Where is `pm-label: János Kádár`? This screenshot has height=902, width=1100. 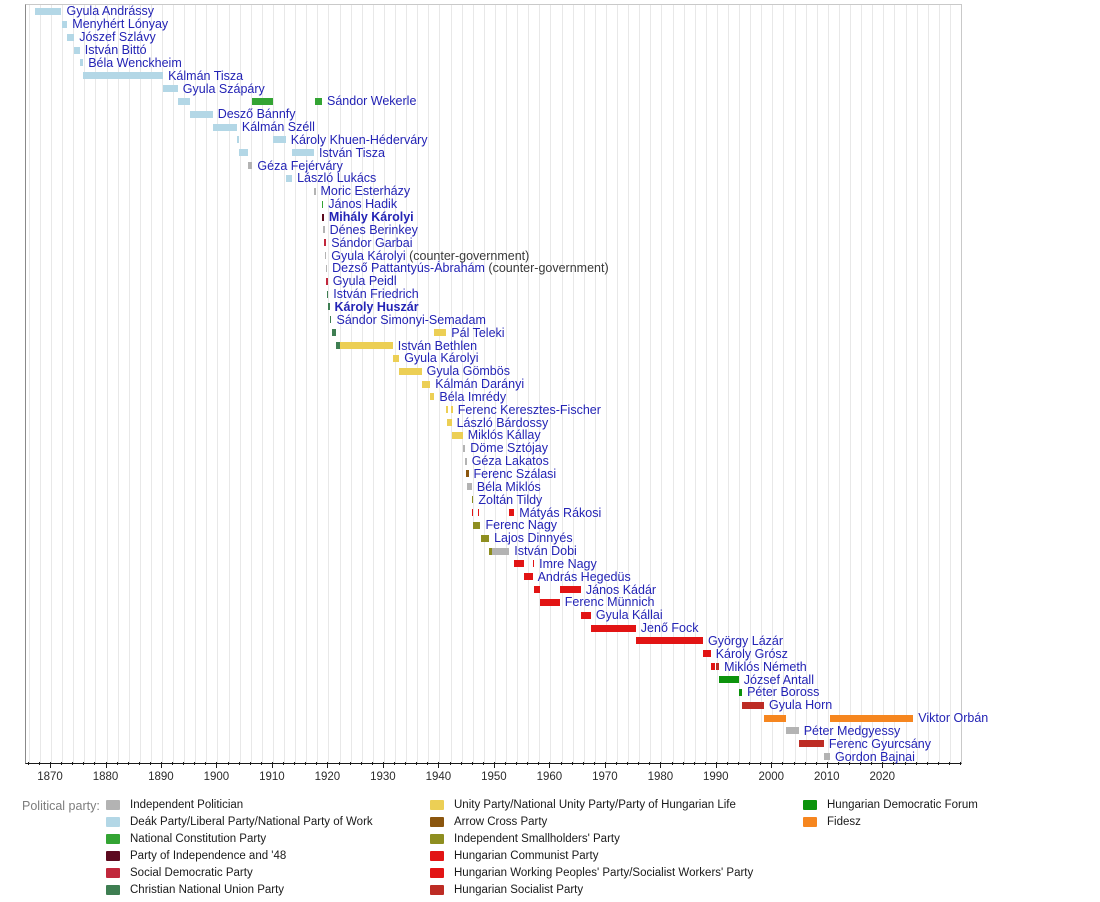
pm-label: János Kádár is located at coordinates (621, 590).